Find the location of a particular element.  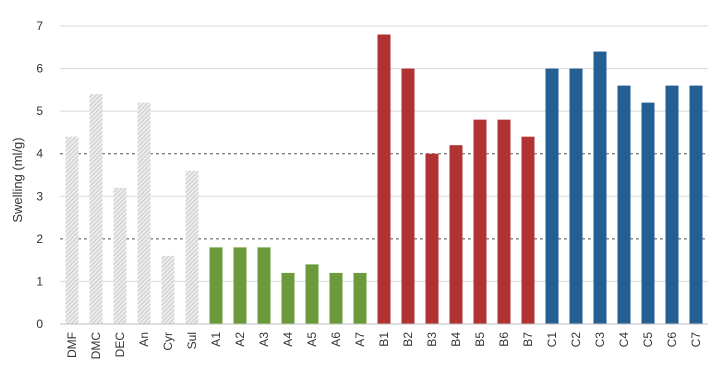

x-tick-label: A3 is located at coordinates (264, 339).